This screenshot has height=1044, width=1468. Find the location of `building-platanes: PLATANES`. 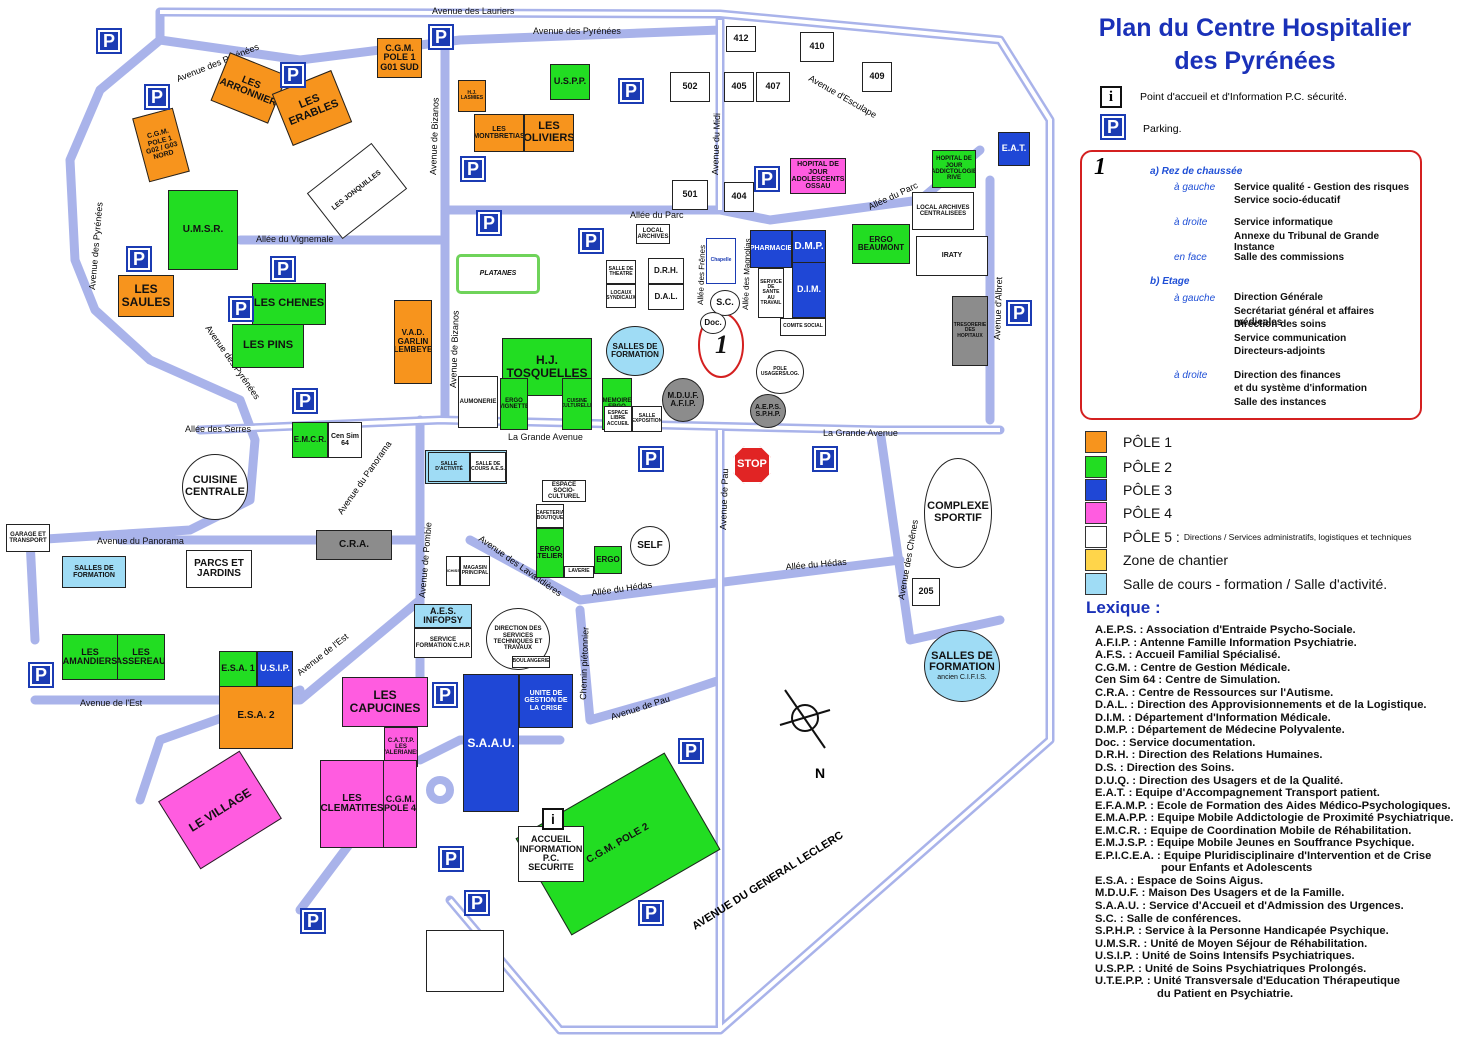

building-platanes: PLATANES is located at coordinates (498, 274).